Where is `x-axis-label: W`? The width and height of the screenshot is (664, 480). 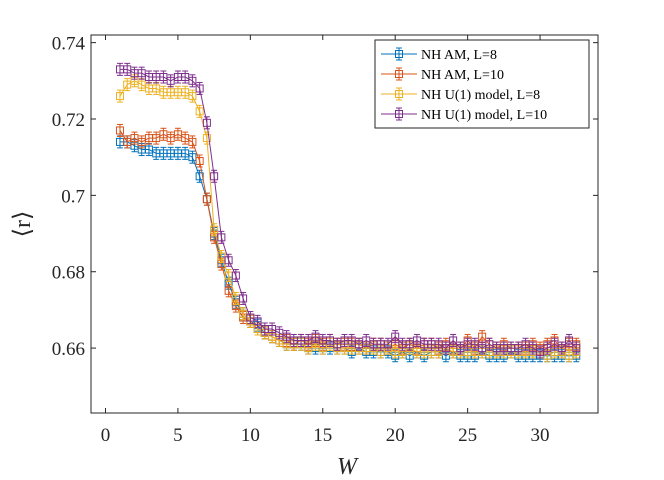
x-axis-label: W is located at coordinates (348, 467).